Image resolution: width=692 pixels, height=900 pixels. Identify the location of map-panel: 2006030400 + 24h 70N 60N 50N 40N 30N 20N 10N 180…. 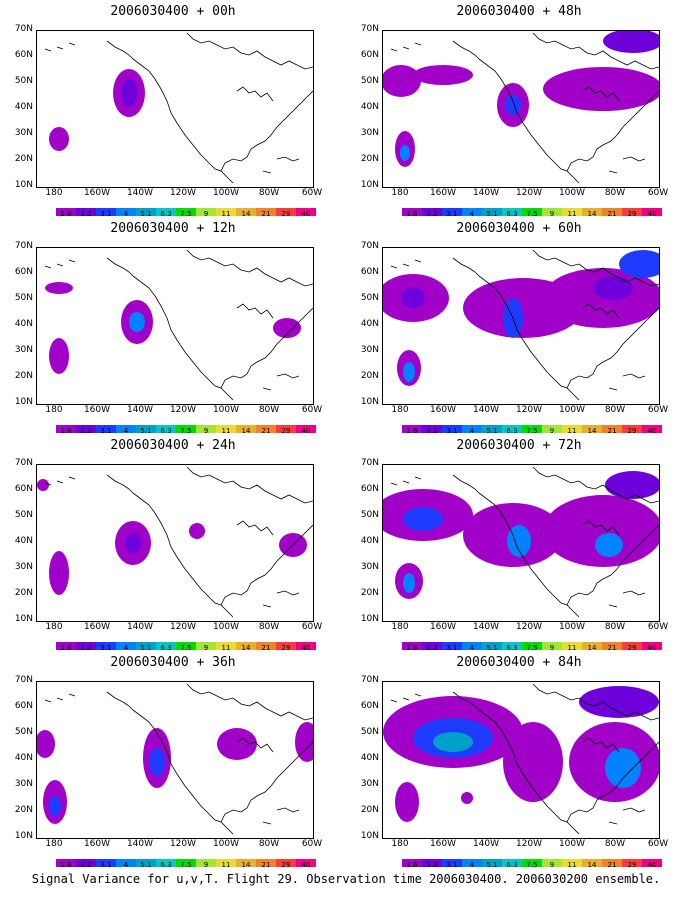
(173, 543).